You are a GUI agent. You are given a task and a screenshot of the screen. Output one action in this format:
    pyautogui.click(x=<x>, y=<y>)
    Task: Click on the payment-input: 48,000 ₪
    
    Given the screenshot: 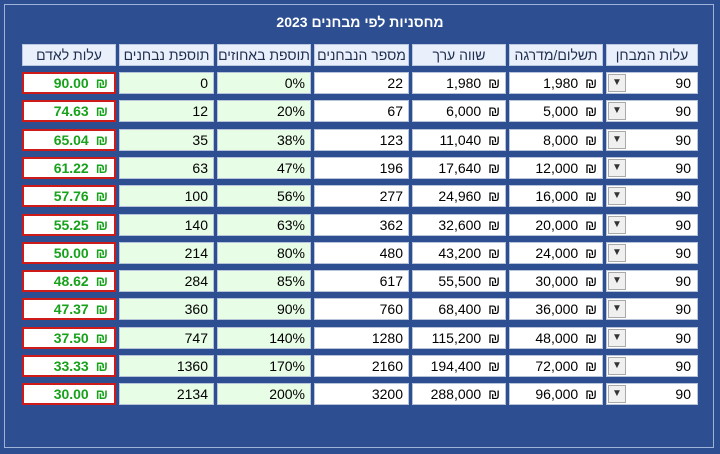 What is the action you would take?
    pyautogui.click(x=556, y=338)
    